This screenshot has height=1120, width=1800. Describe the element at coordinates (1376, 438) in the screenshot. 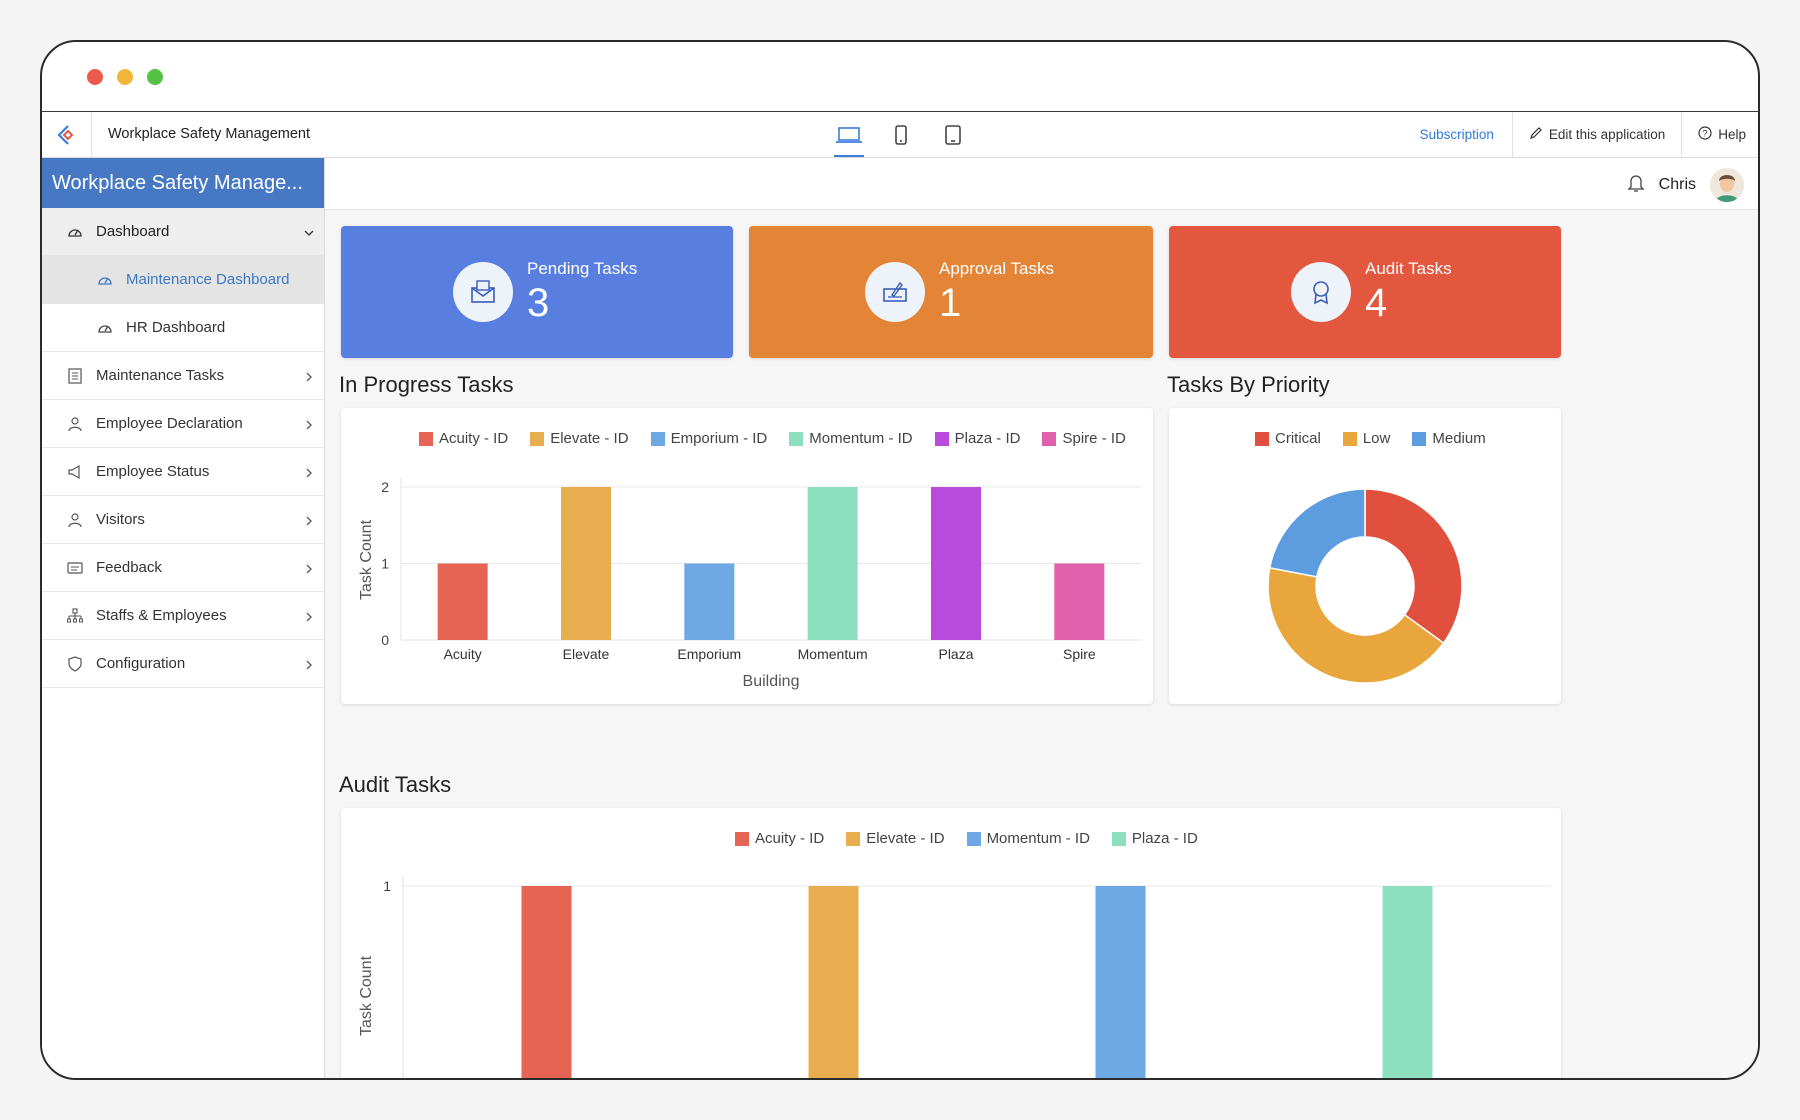

I see `legend-label: Low` at that location.